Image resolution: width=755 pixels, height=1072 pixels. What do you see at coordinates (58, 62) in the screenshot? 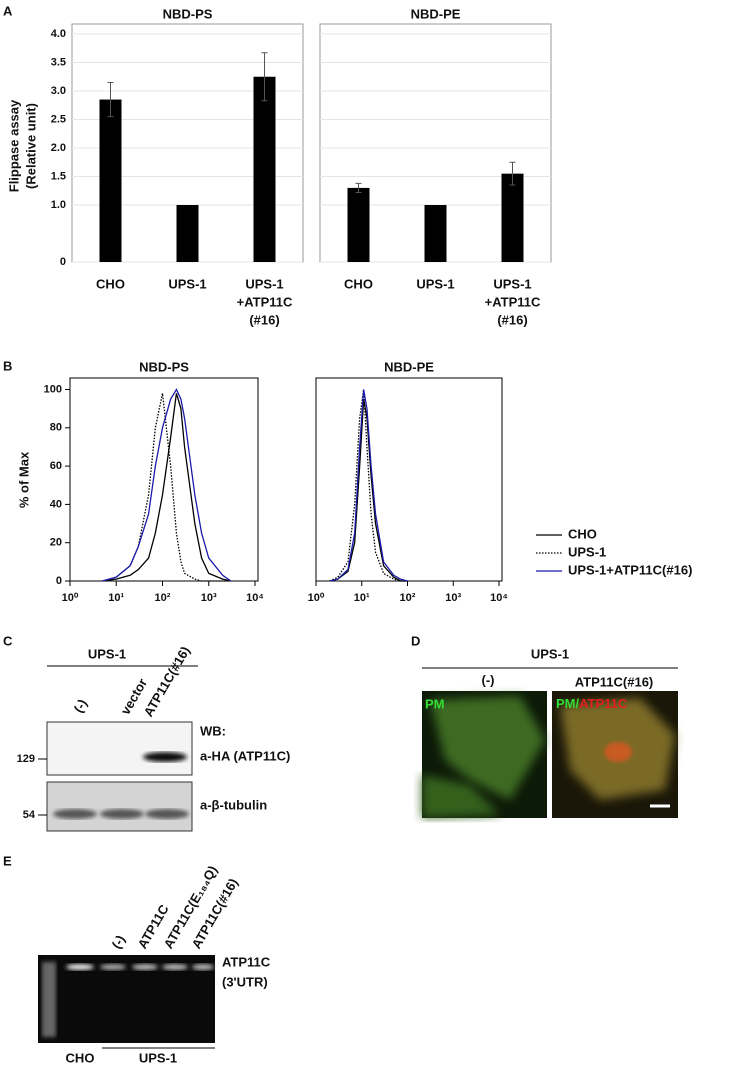
I see `y-tick-label: 3.5` at bounding box center [58, 62].